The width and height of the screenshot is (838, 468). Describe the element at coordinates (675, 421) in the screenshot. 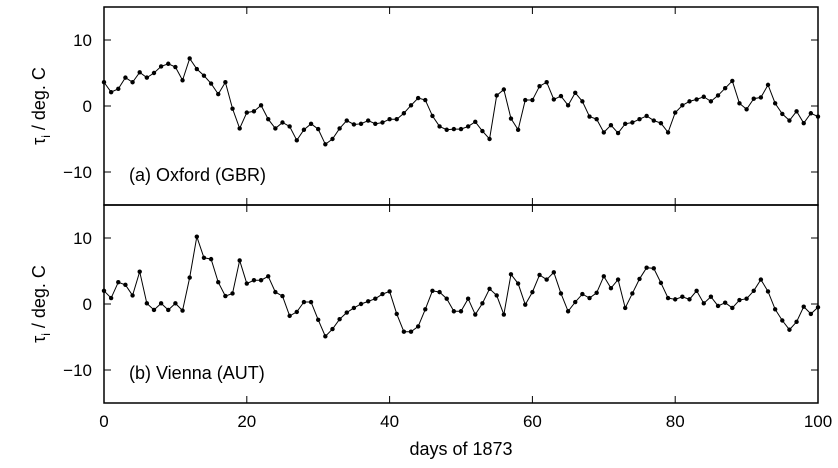

I see `x-tick-label: 80` at that location.